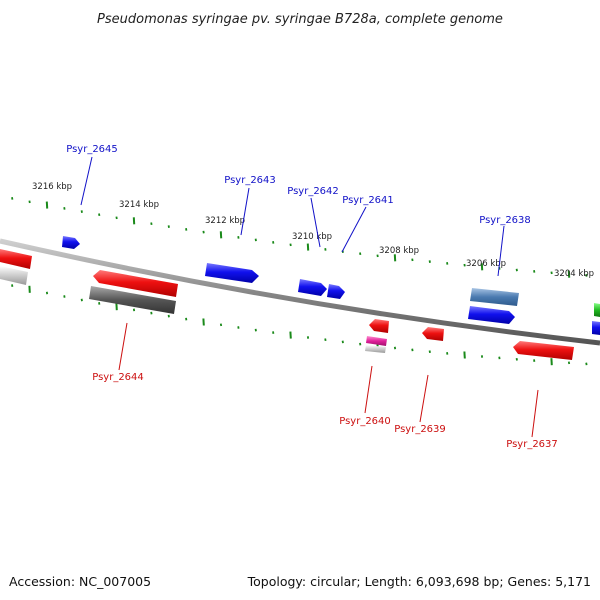 This screenshot has height=600, width=600. Describe the element at coordinates (132, 300) in the screenshot. I see `gene-Psyr_2644-gray` at that location.